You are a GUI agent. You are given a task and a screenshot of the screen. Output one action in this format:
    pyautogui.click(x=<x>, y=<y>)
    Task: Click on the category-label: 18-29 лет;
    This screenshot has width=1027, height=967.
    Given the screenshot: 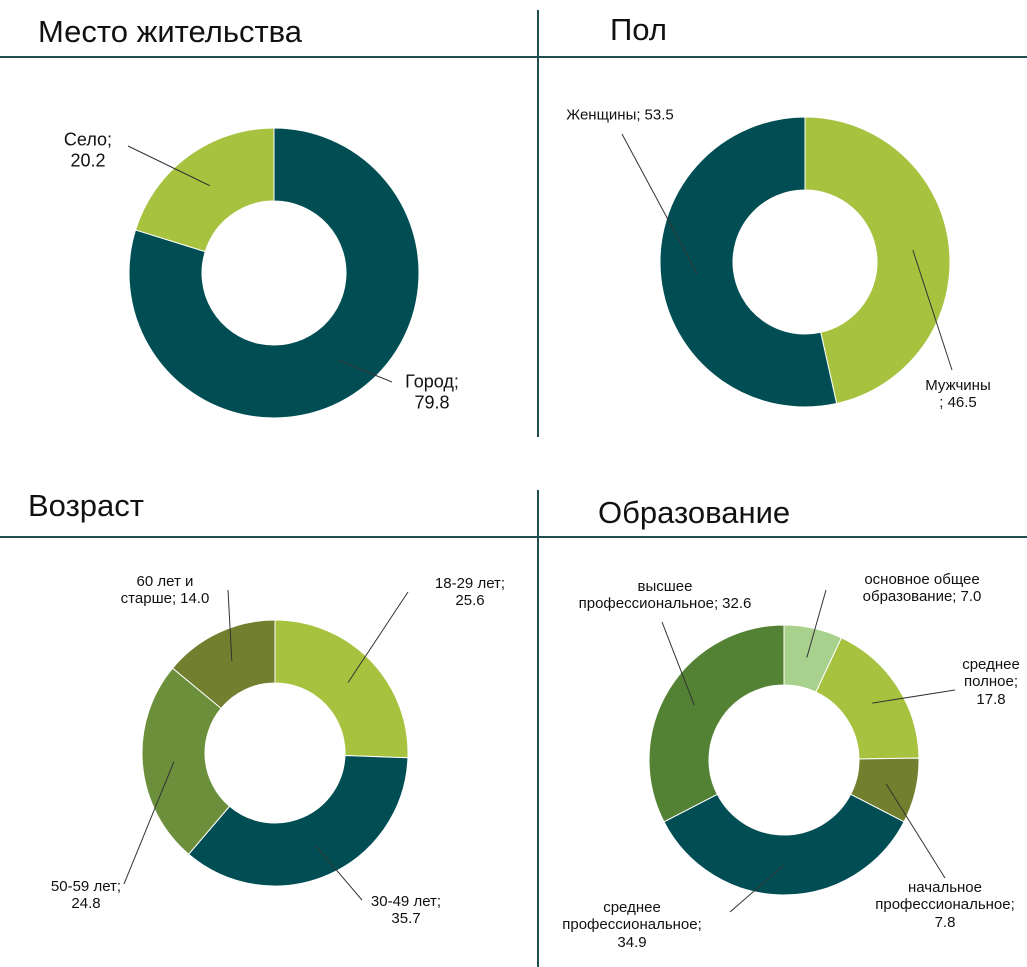 What is the action you would take?
    pyautogui.click(x=470, y=583)
    